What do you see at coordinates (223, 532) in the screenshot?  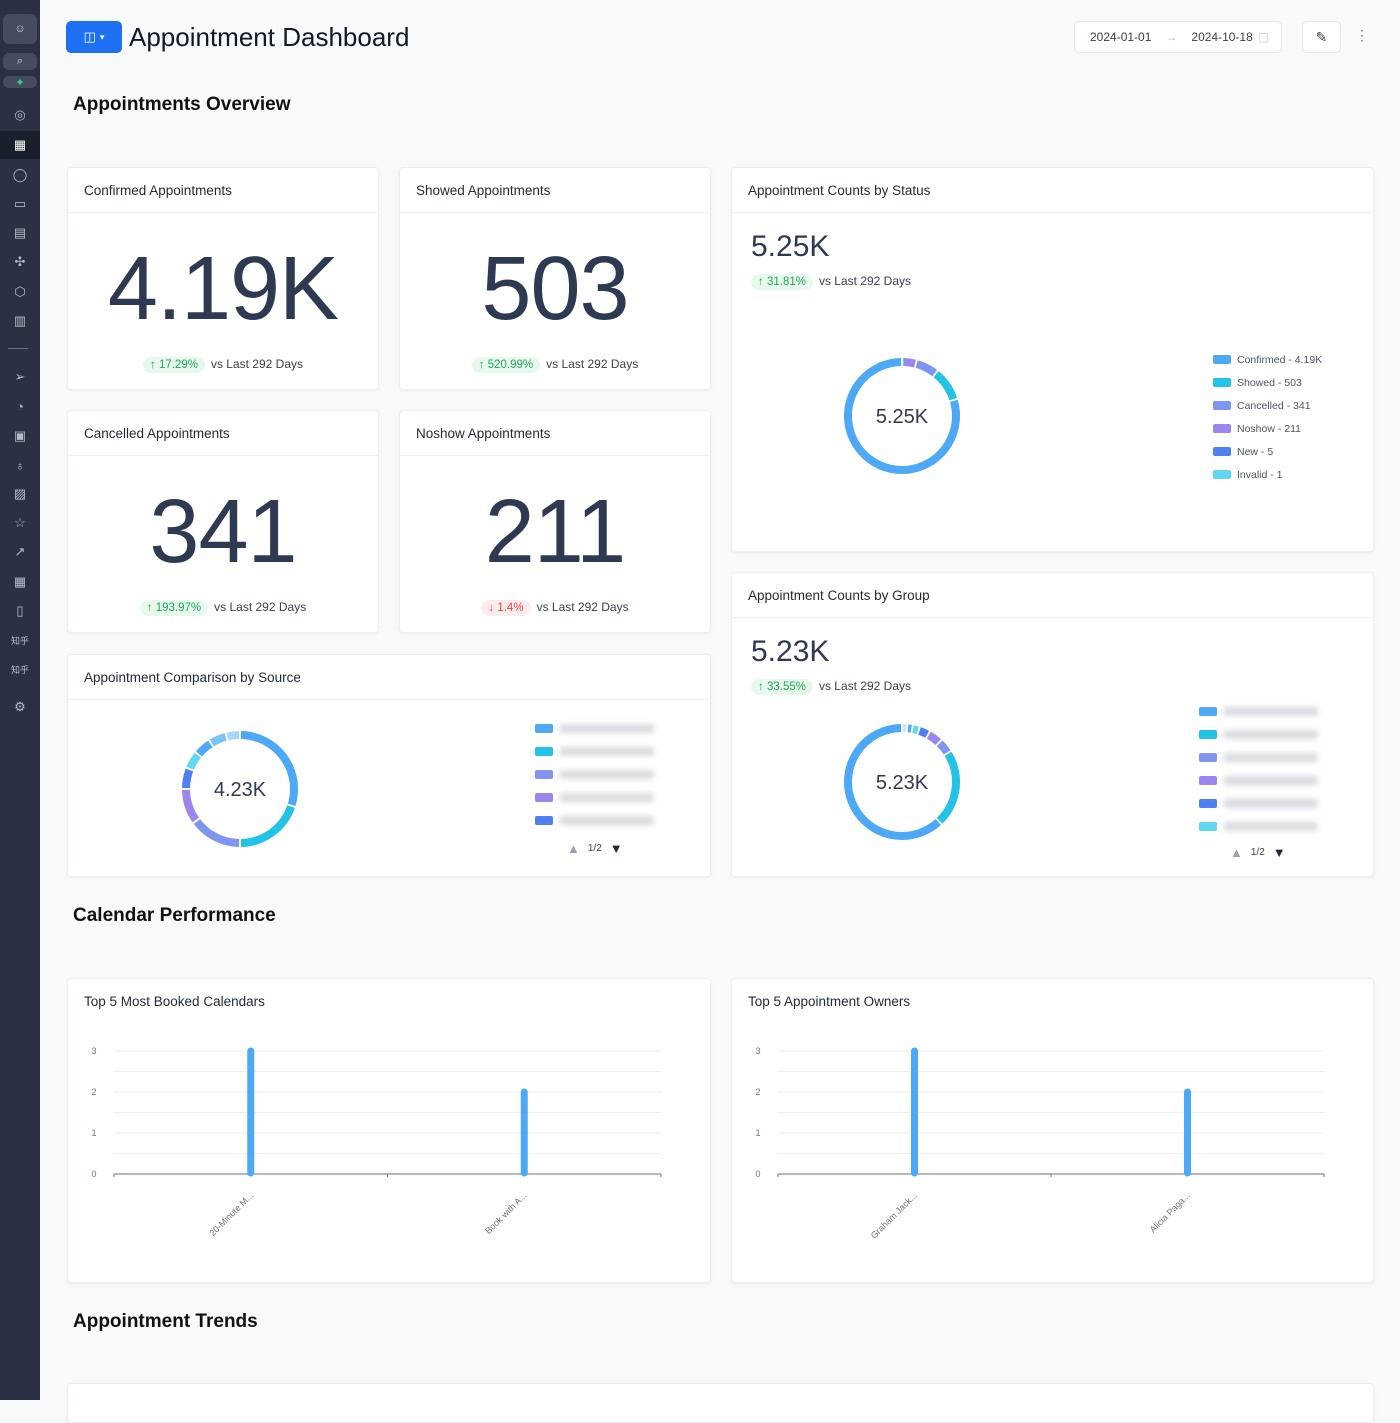 I see `kpi-value: 341` at bounding box center [223, 532].